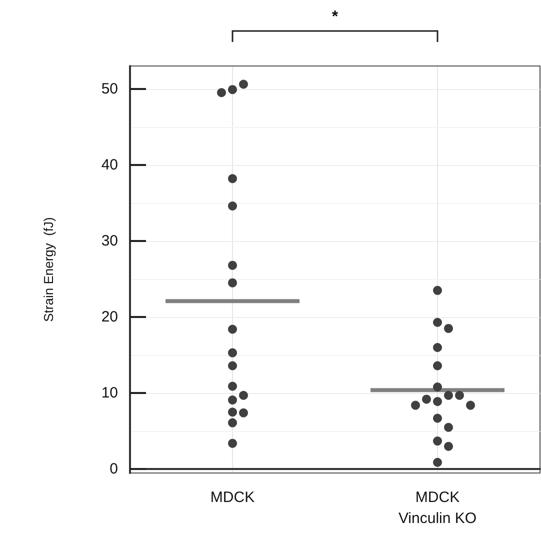 Image resolution: width=541 pixels, height=538 pixels. I want to click on y-tick-label: 30, so click(109, 241).